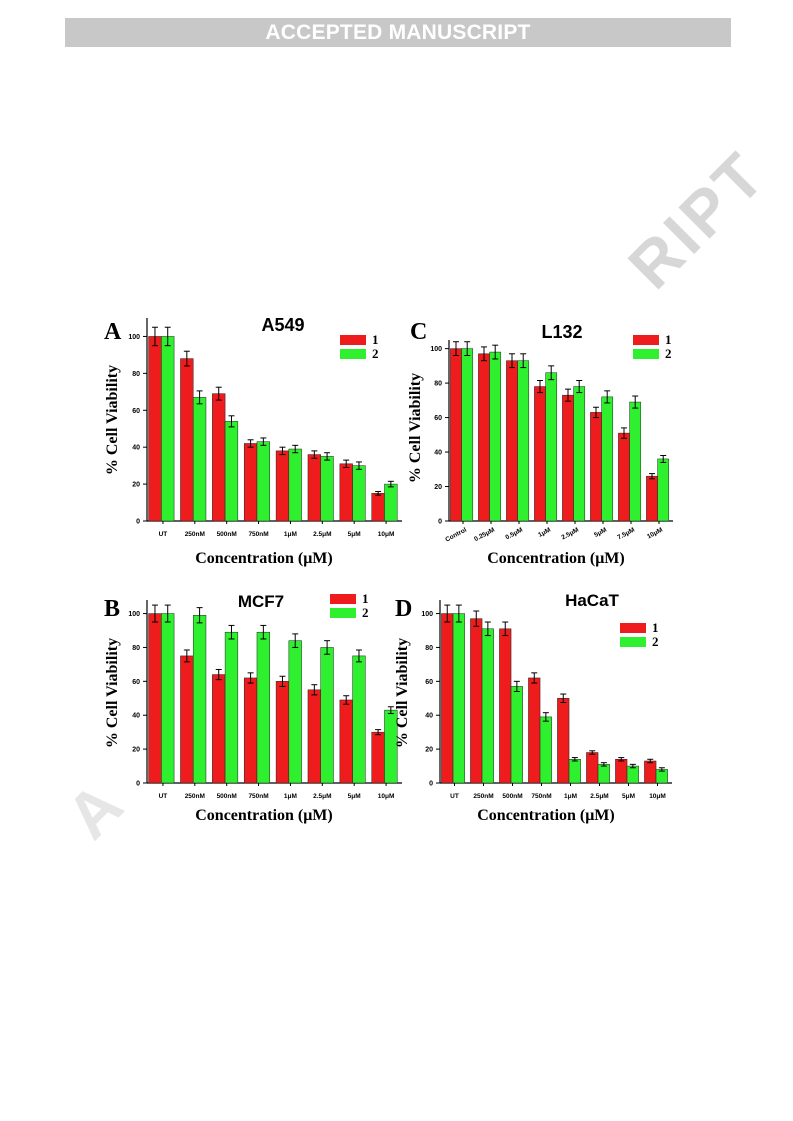  What do you see at coordinates (626, 534) in the screenshot?
I see `x-tick-label: 7.5μM` at bounding box center [626, 534].